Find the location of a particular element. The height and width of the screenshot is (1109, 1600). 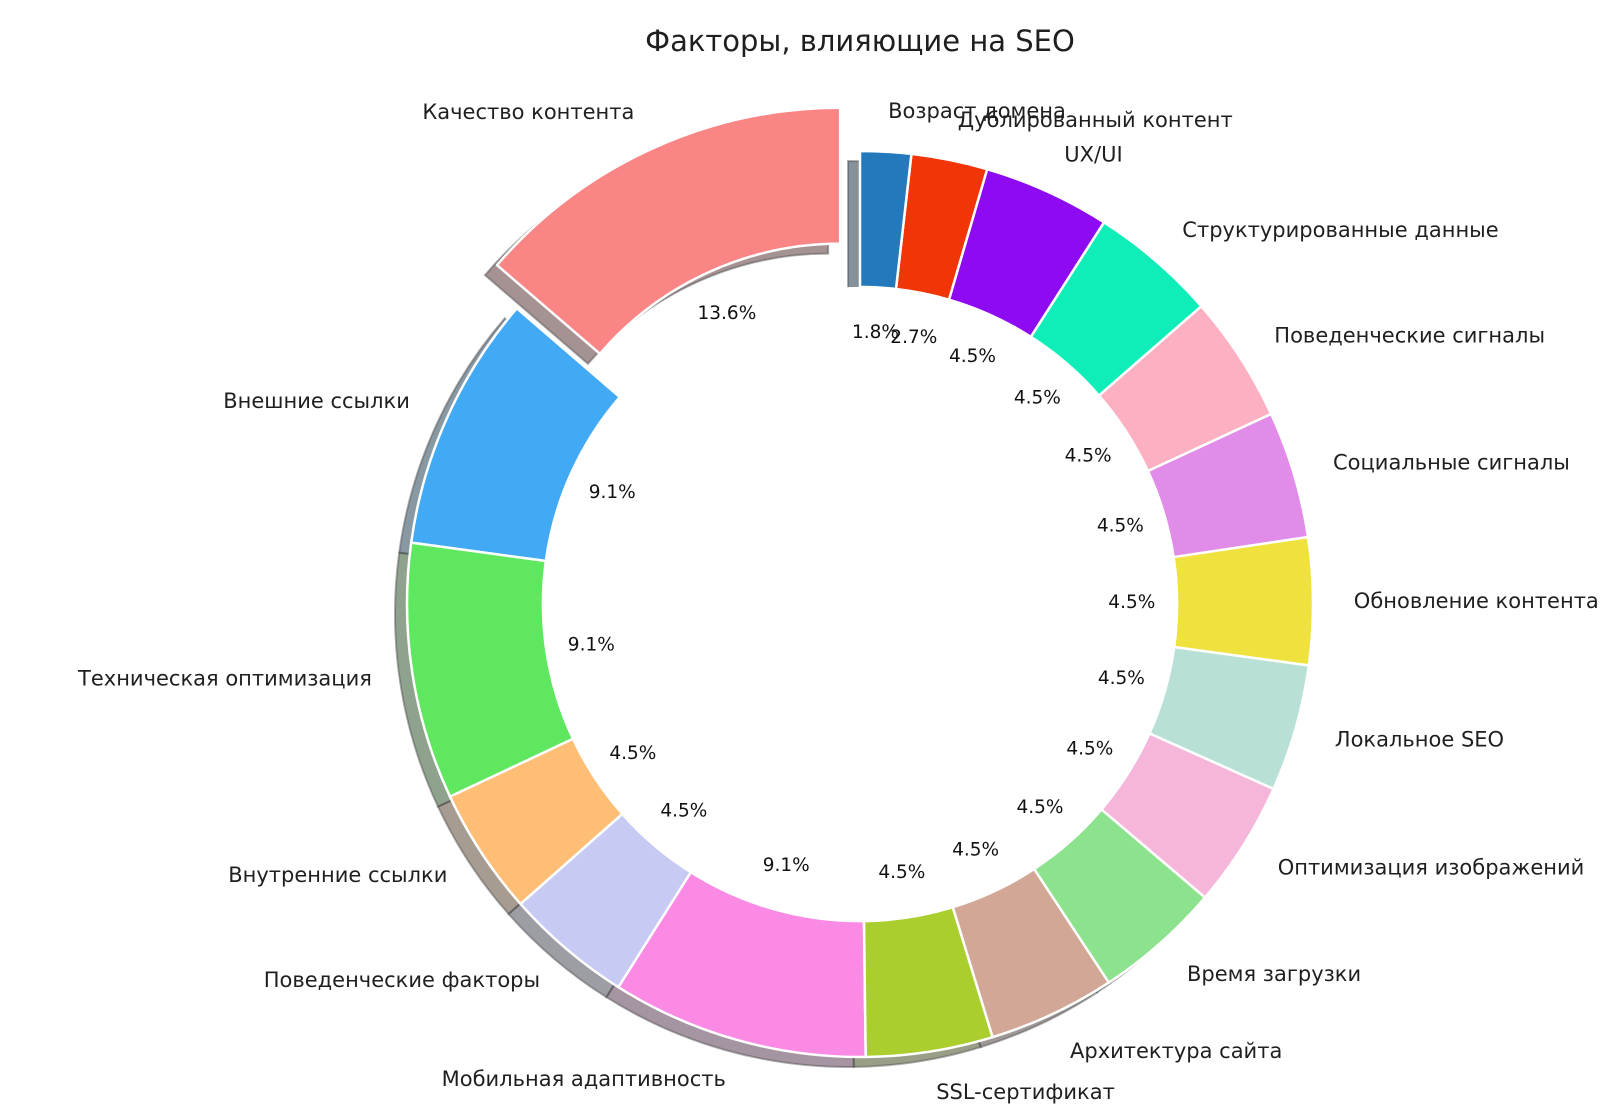

slice-pct-12: 4.5% is located at coordinates (1120, 526).